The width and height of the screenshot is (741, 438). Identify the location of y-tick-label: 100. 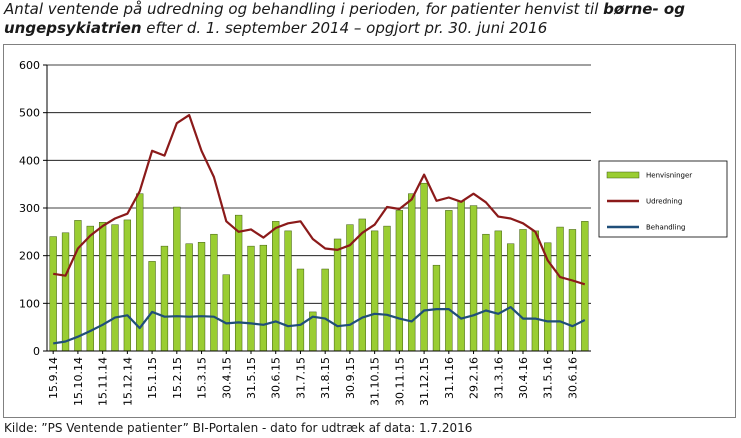
(29, 303).